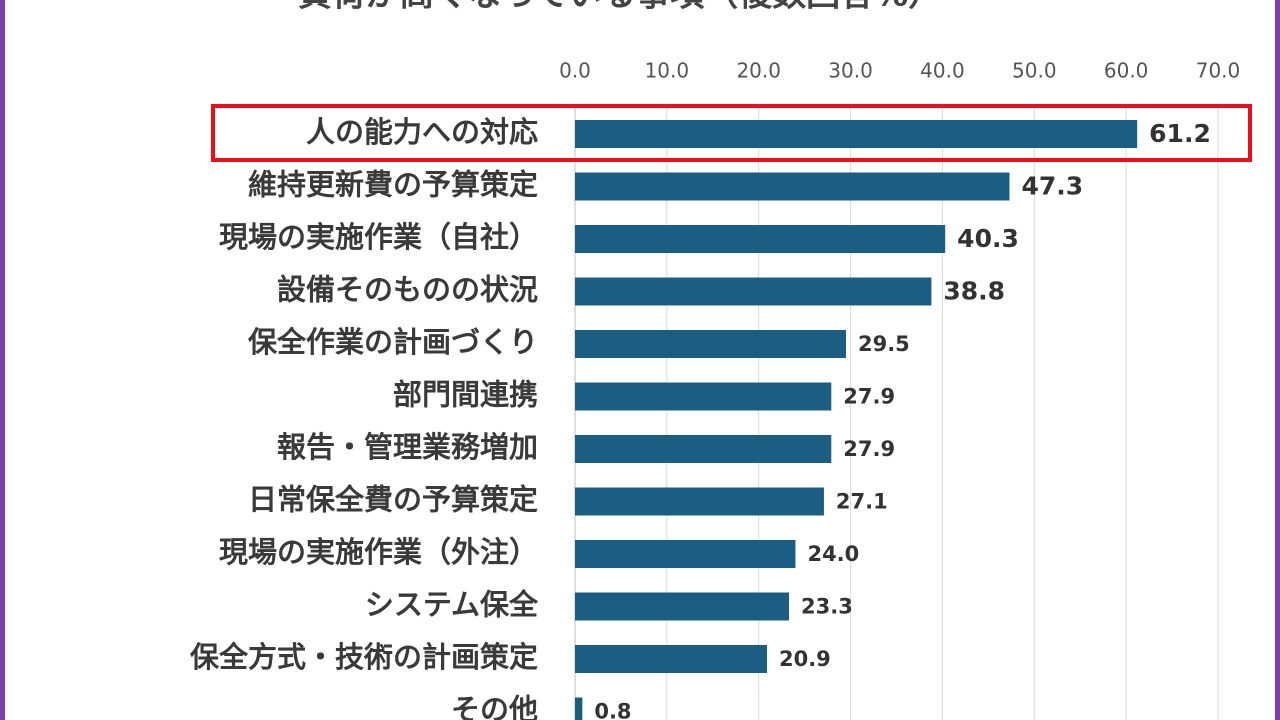  Describe the element at coordinates (452, 605) in the screenshot. I see `category-label: システム保全` at that location.